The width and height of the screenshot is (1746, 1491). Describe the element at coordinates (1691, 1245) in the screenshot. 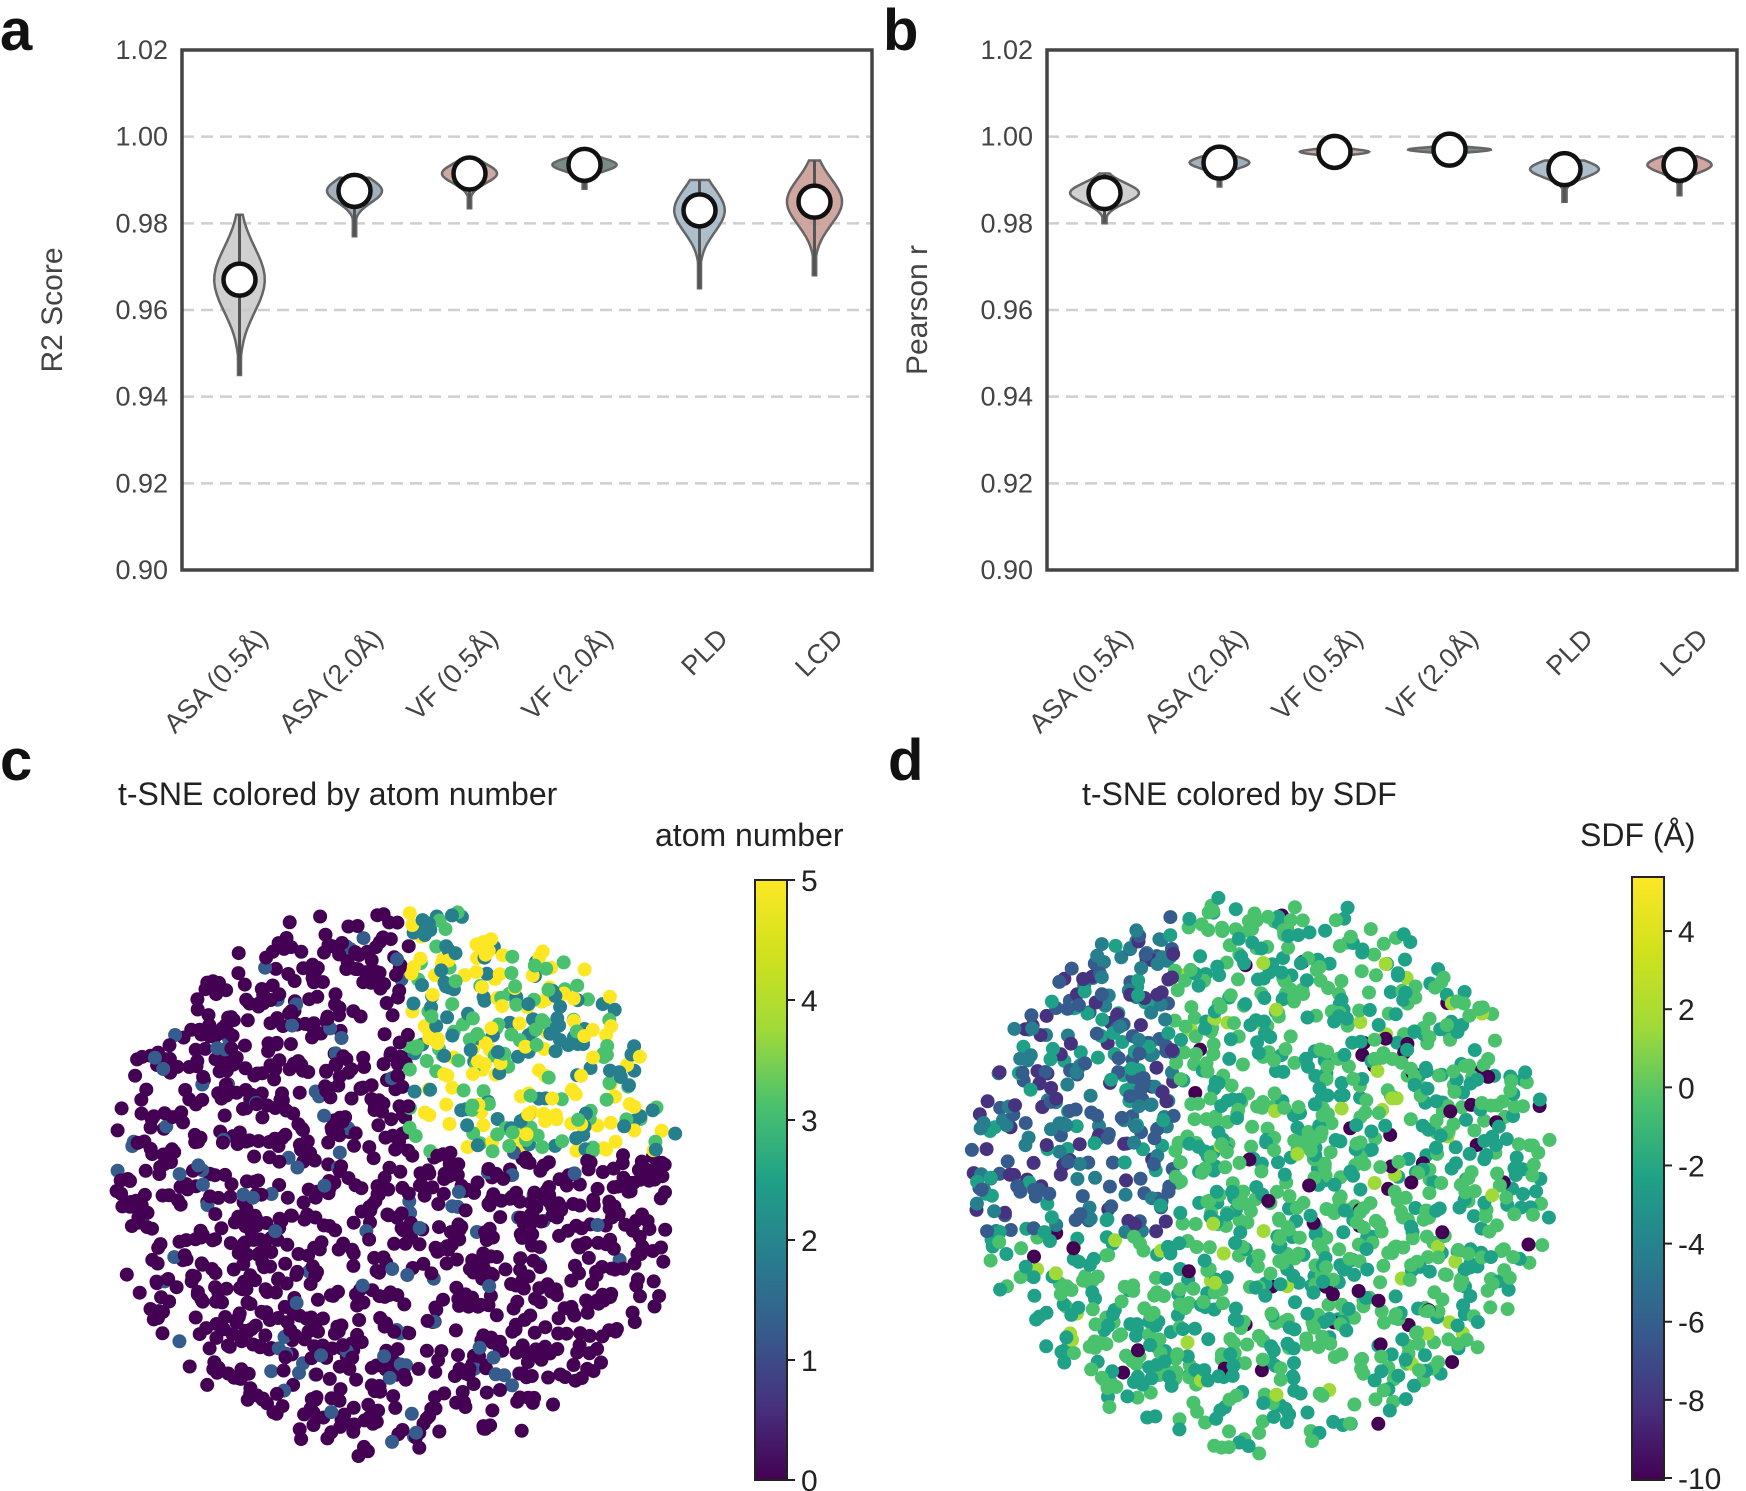

I see `colorbar-tick-label: -4` at that location.